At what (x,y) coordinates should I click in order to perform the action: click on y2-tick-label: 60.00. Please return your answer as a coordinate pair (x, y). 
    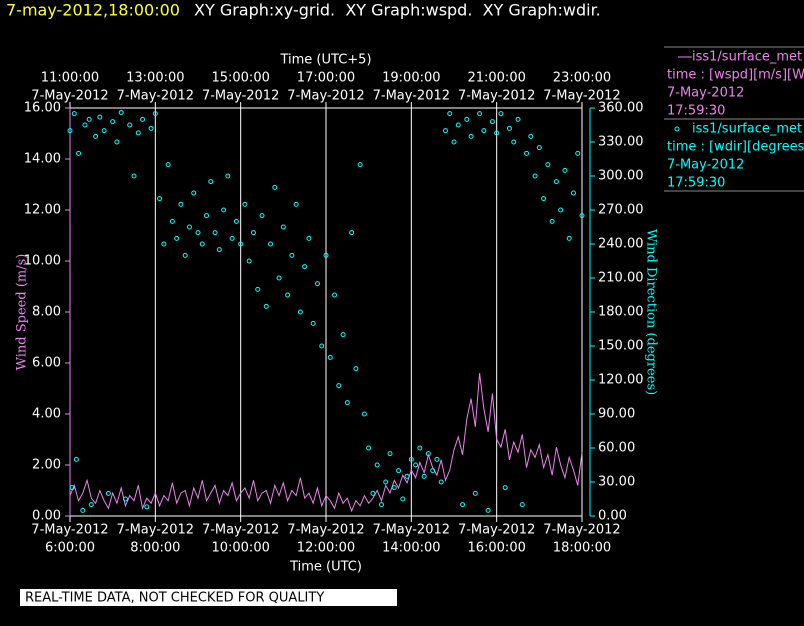
    Looking at the image, I should click on (616, 448).